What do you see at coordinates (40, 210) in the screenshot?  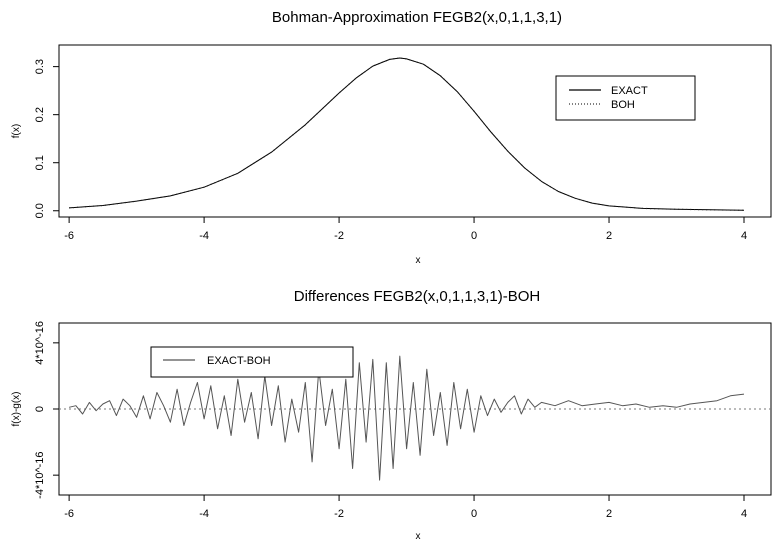 I see `y-tick-label: 0.0` at bounding box center [40, 210].